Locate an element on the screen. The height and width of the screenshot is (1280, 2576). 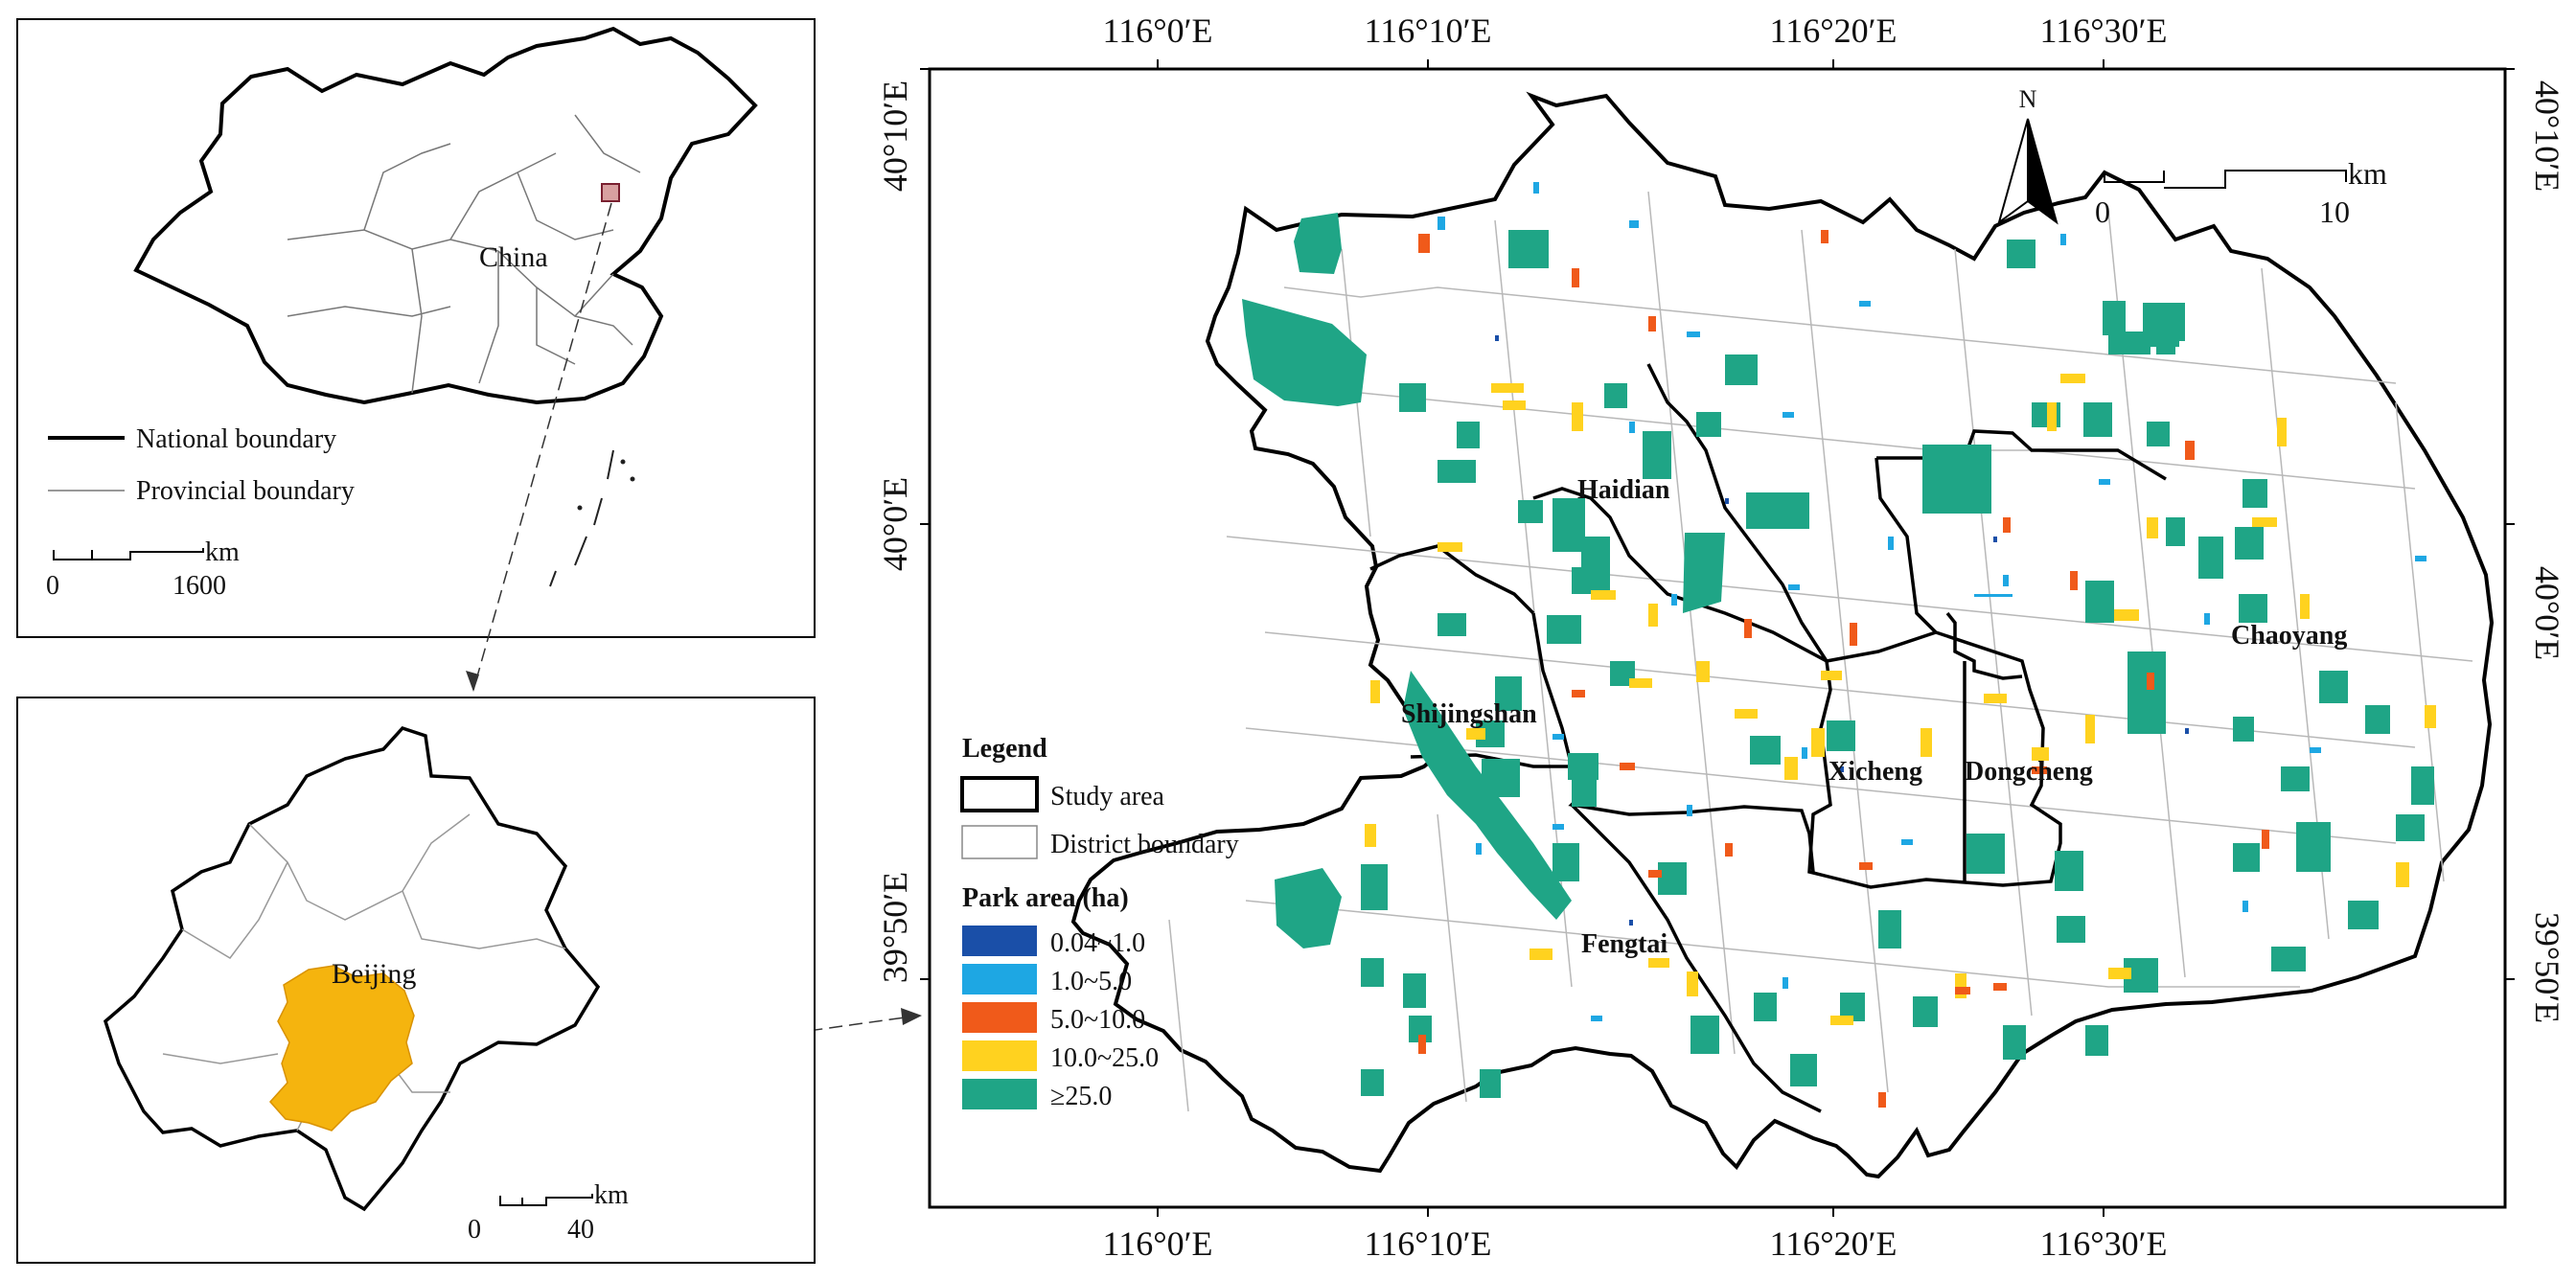
bottom-tick-label: 116°10′E is located at coordinates (1428, 1243).